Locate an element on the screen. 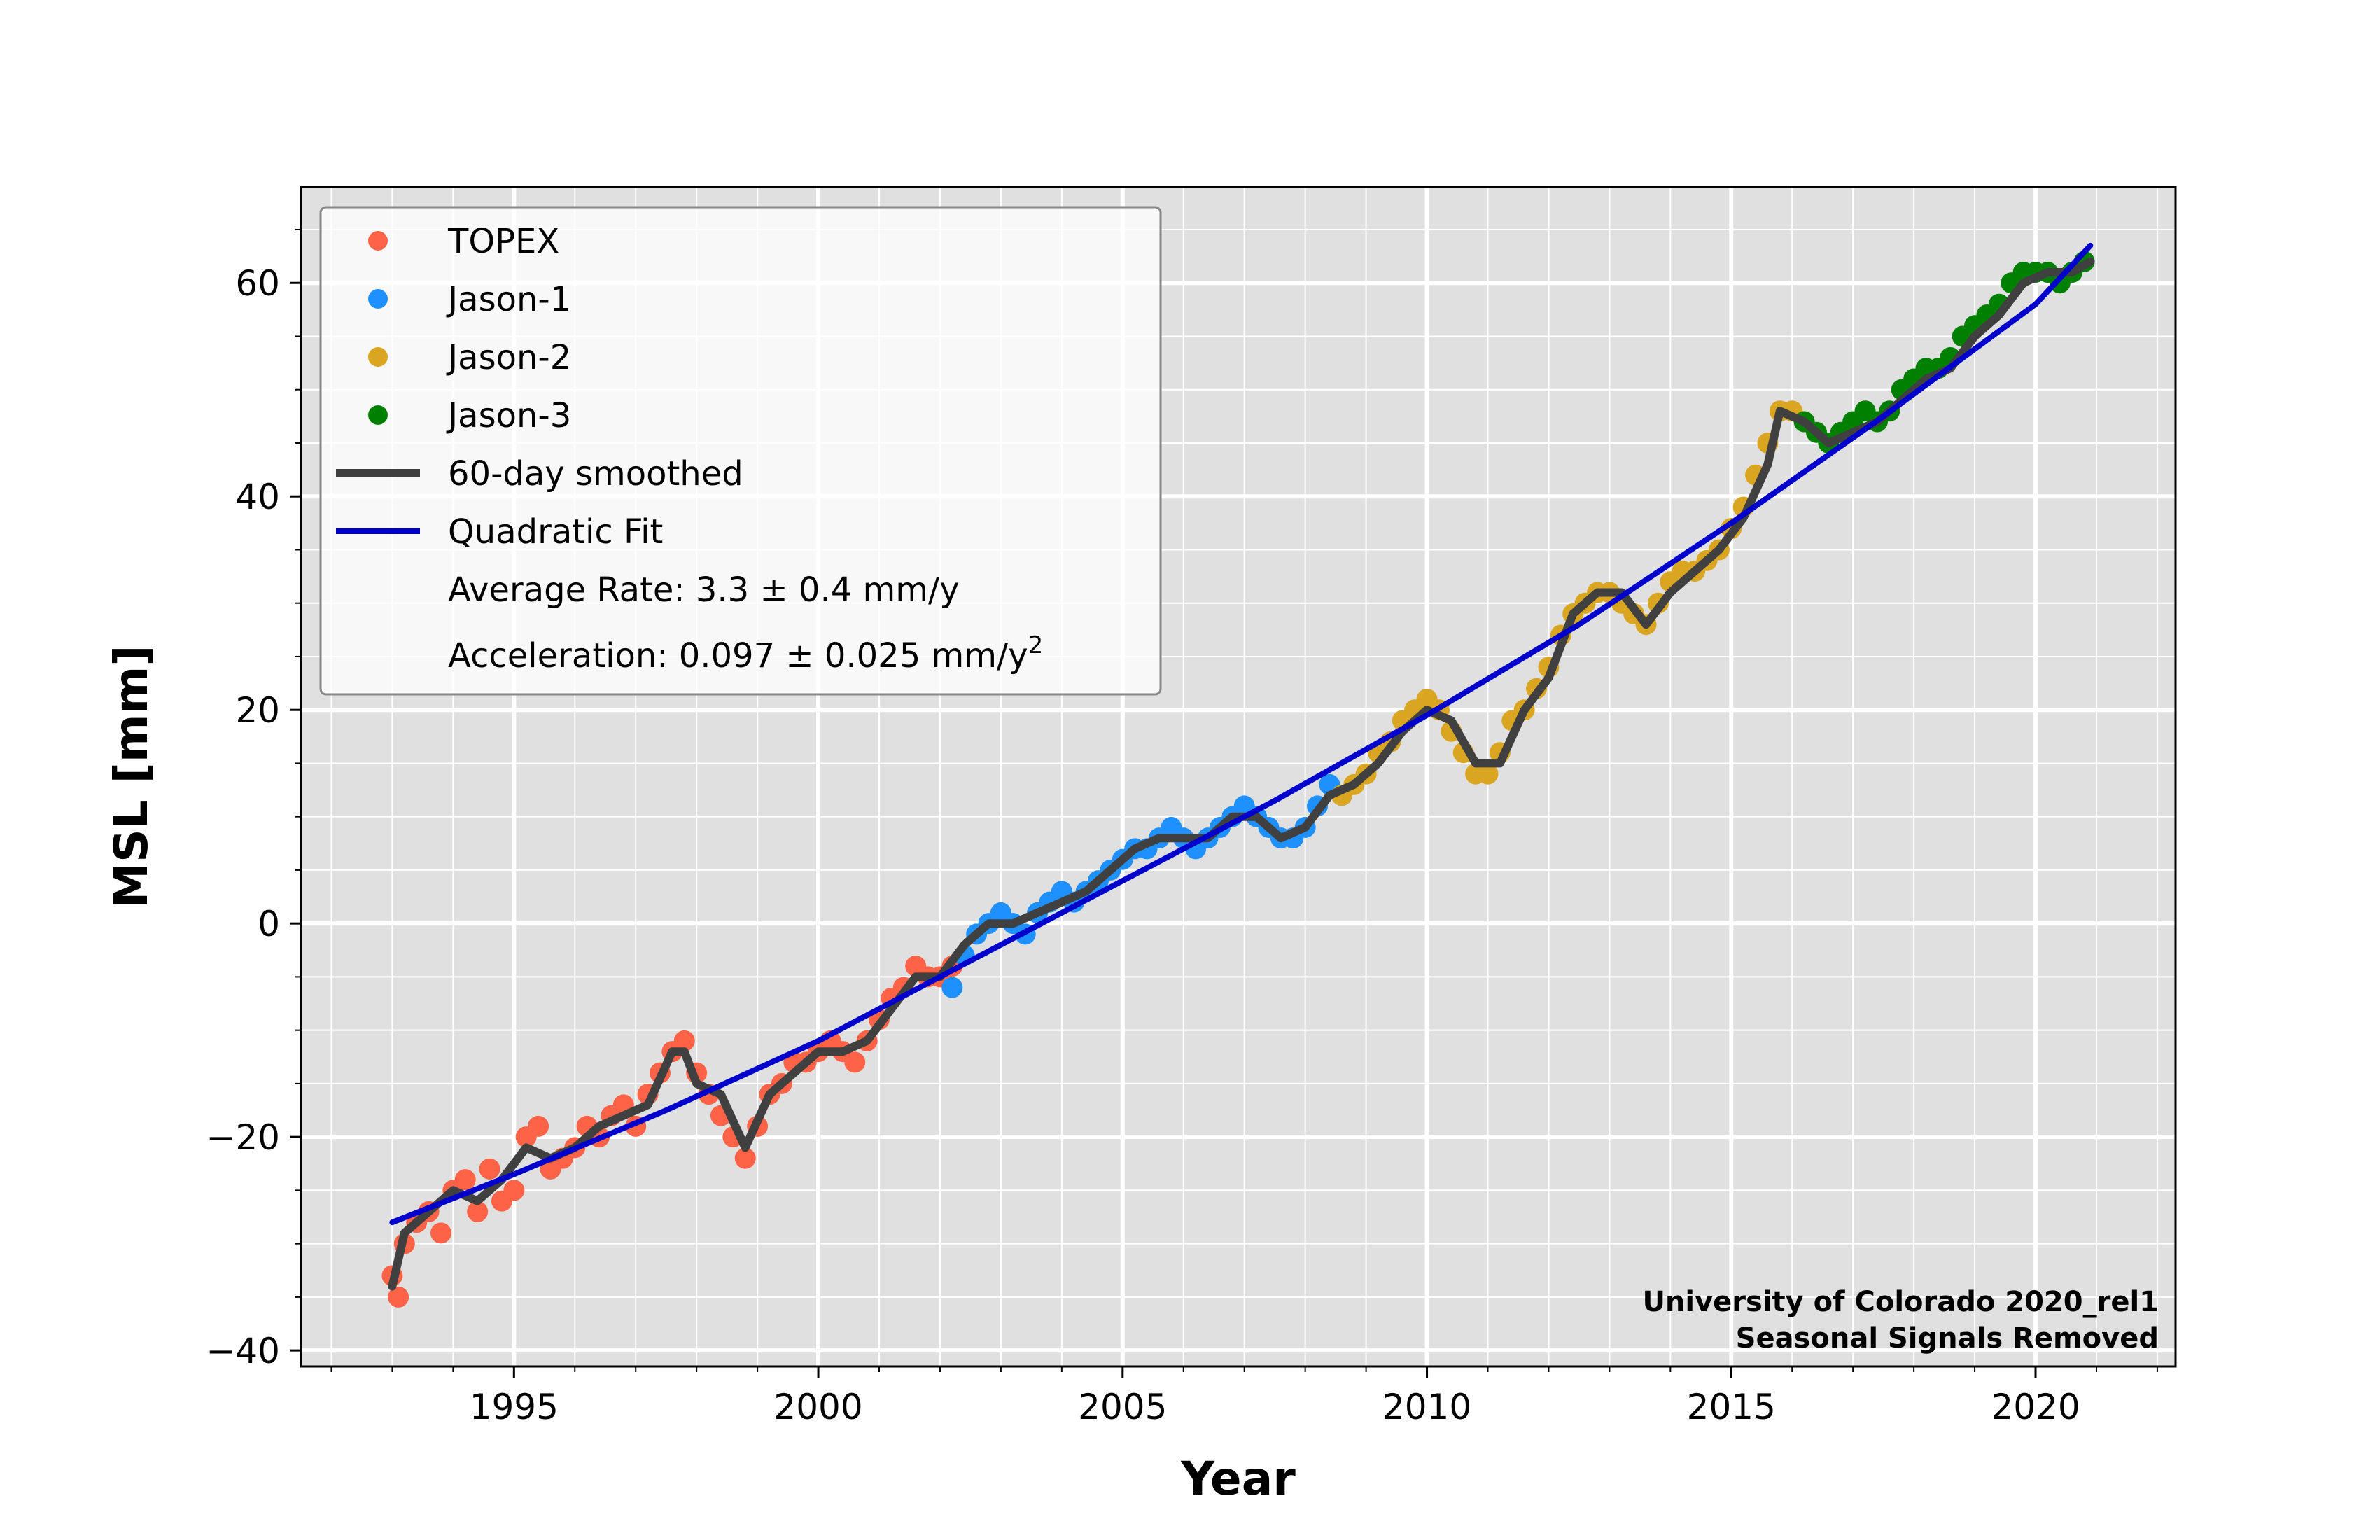 This screenshot has width=2380, height=1540. legend-label: 60-day smoothed is located at coordinates (595, 473).